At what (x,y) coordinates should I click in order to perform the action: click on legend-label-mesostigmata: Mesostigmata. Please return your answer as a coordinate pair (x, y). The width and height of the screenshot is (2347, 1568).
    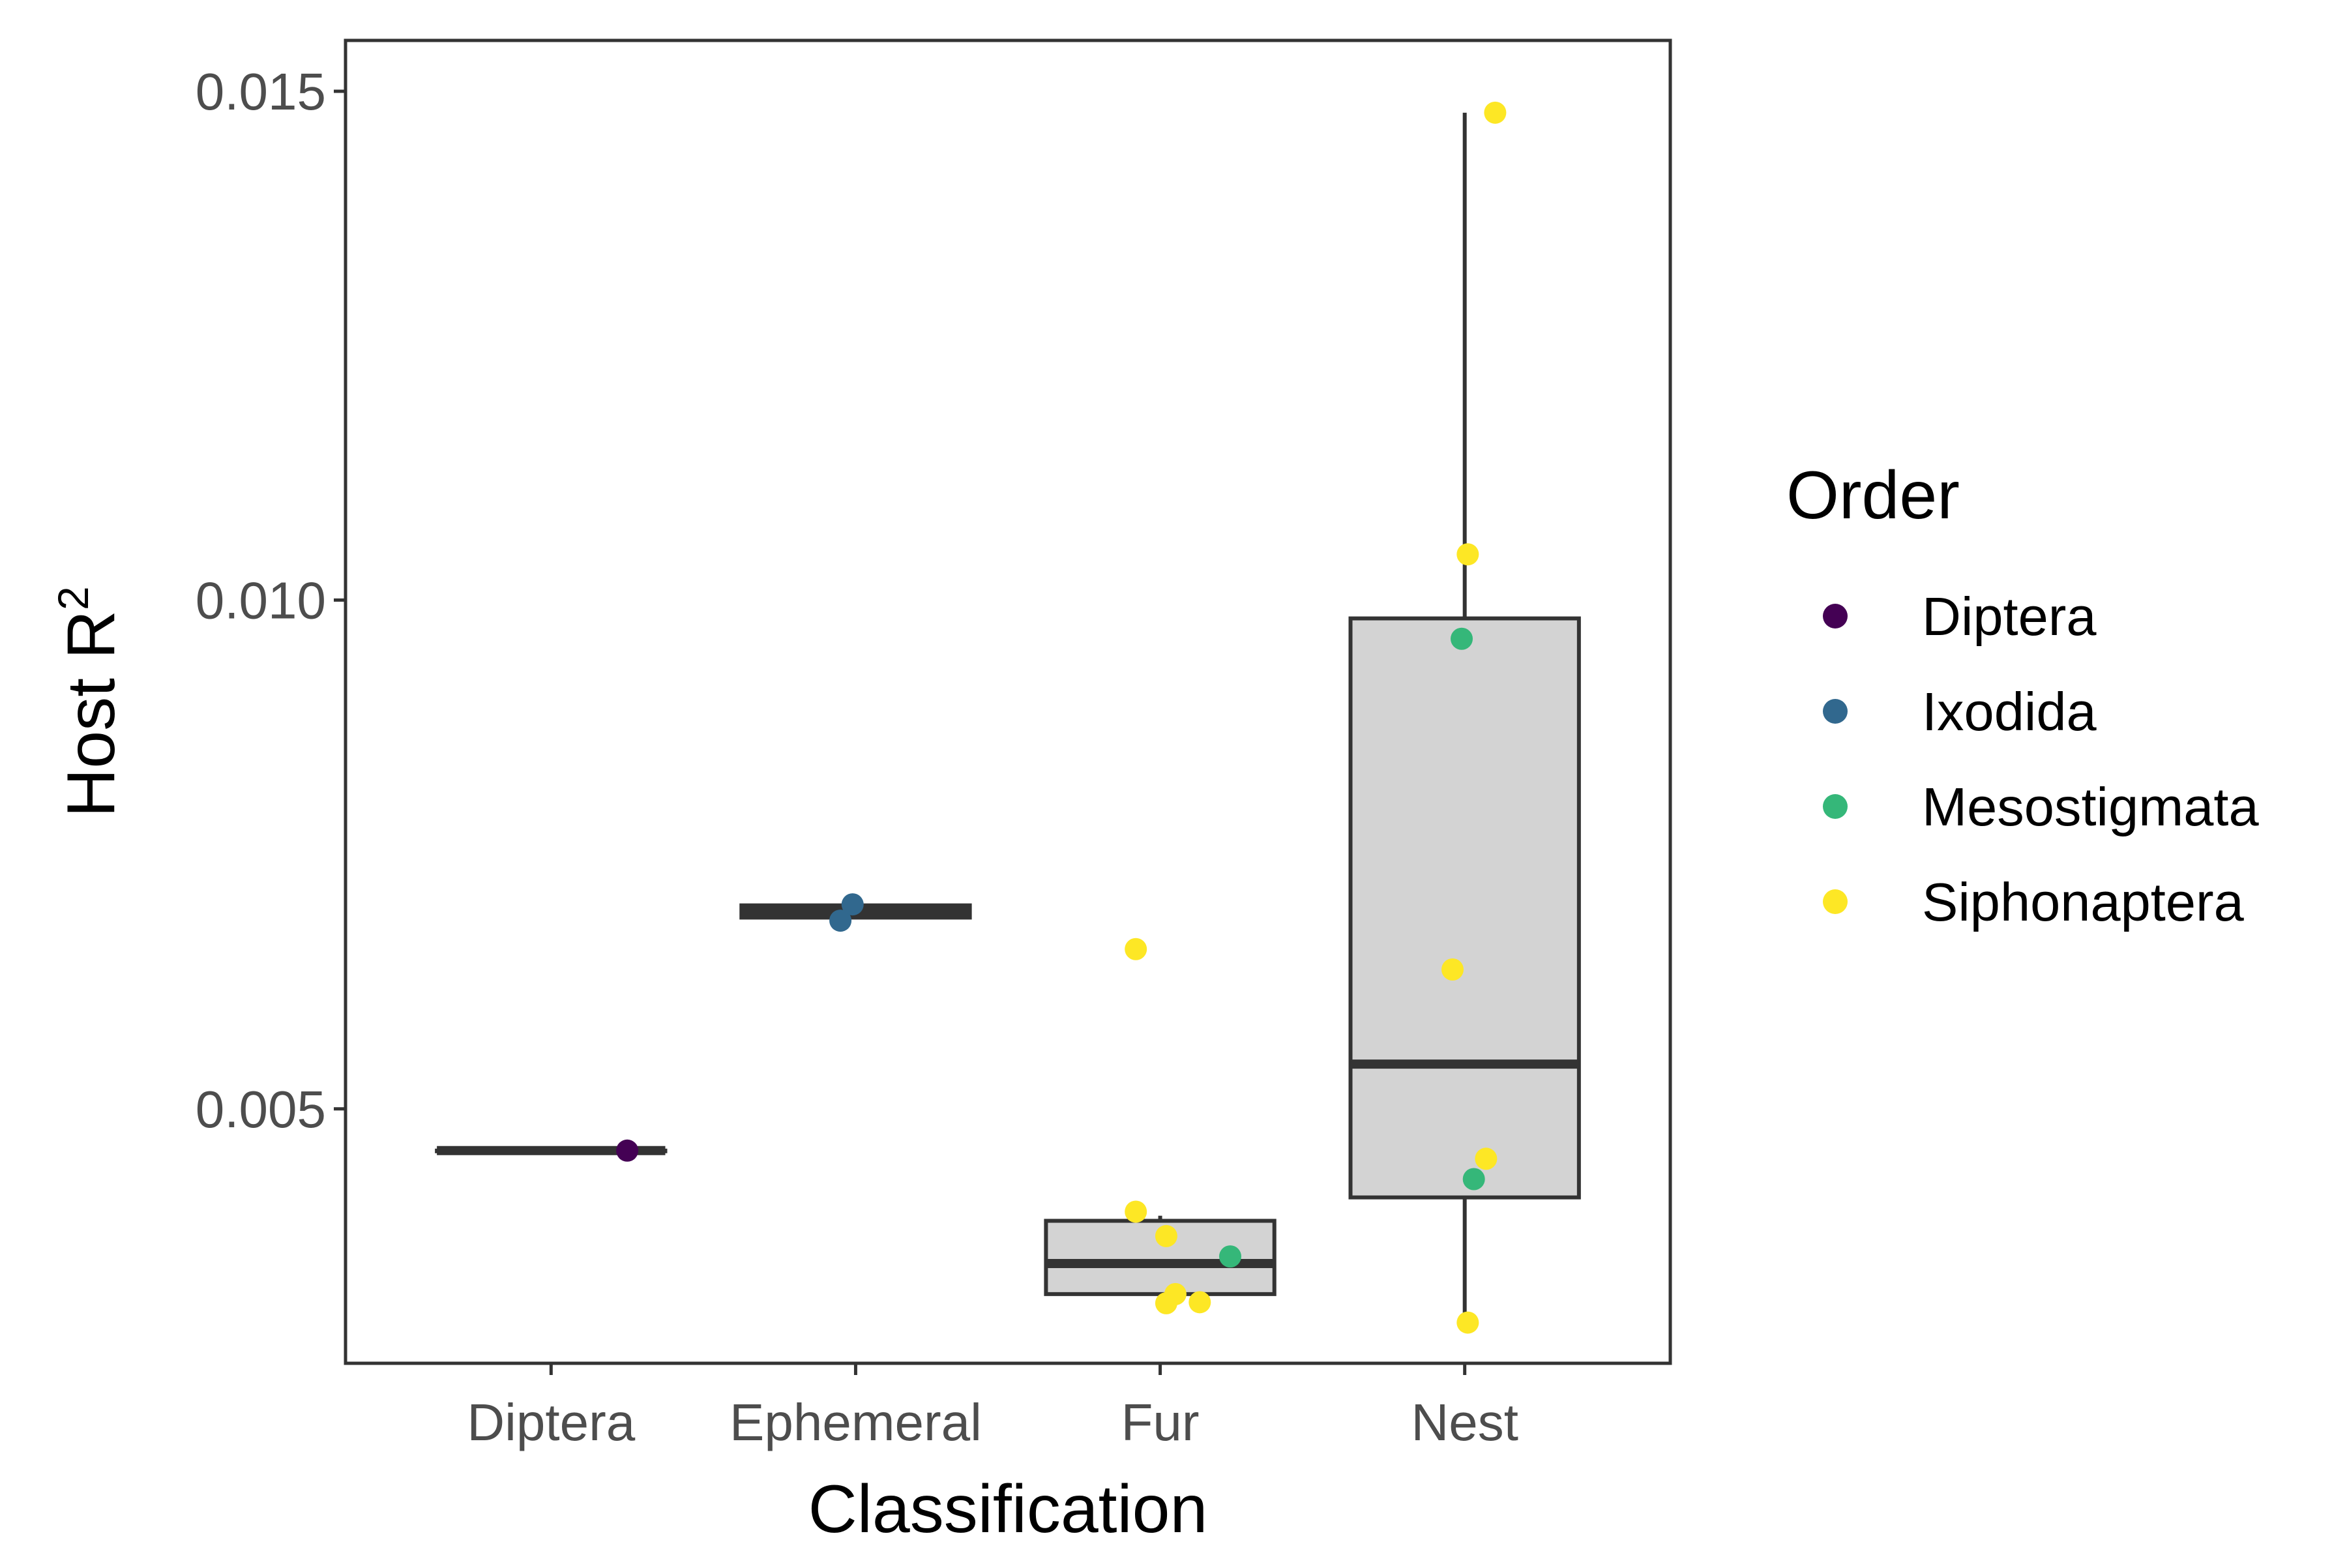
    Looking at the image, I should click on (2090, 807).